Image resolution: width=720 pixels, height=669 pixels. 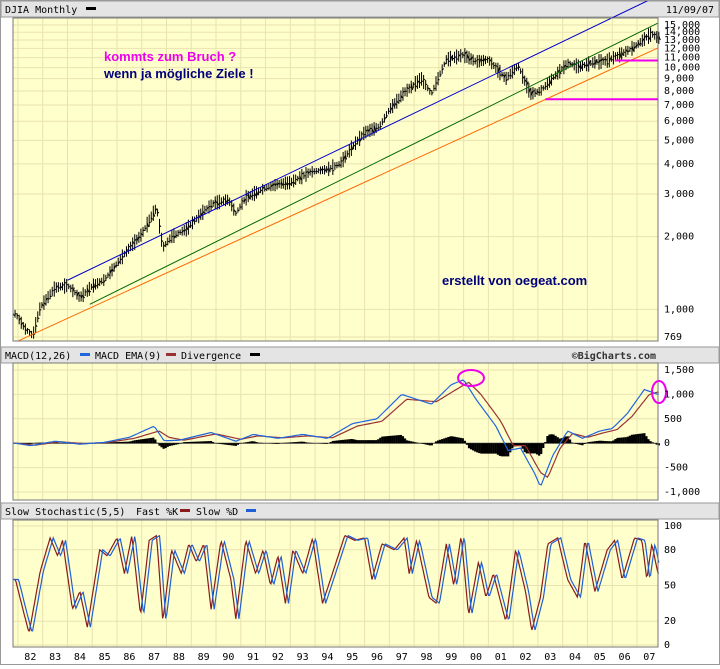 I want to click on x-tick-label: 97, so click(x=402, y=657).